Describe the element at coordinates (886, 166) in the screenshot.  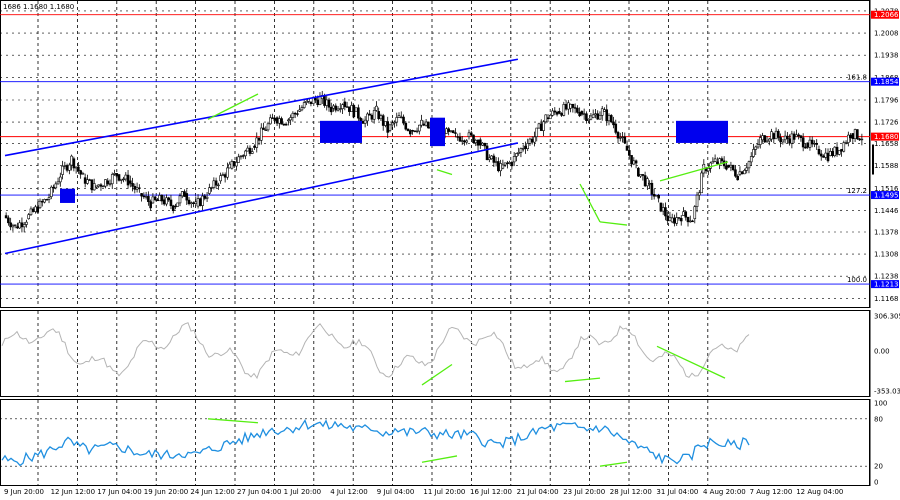
I see `price-tick-label: 1.1588` at that location.